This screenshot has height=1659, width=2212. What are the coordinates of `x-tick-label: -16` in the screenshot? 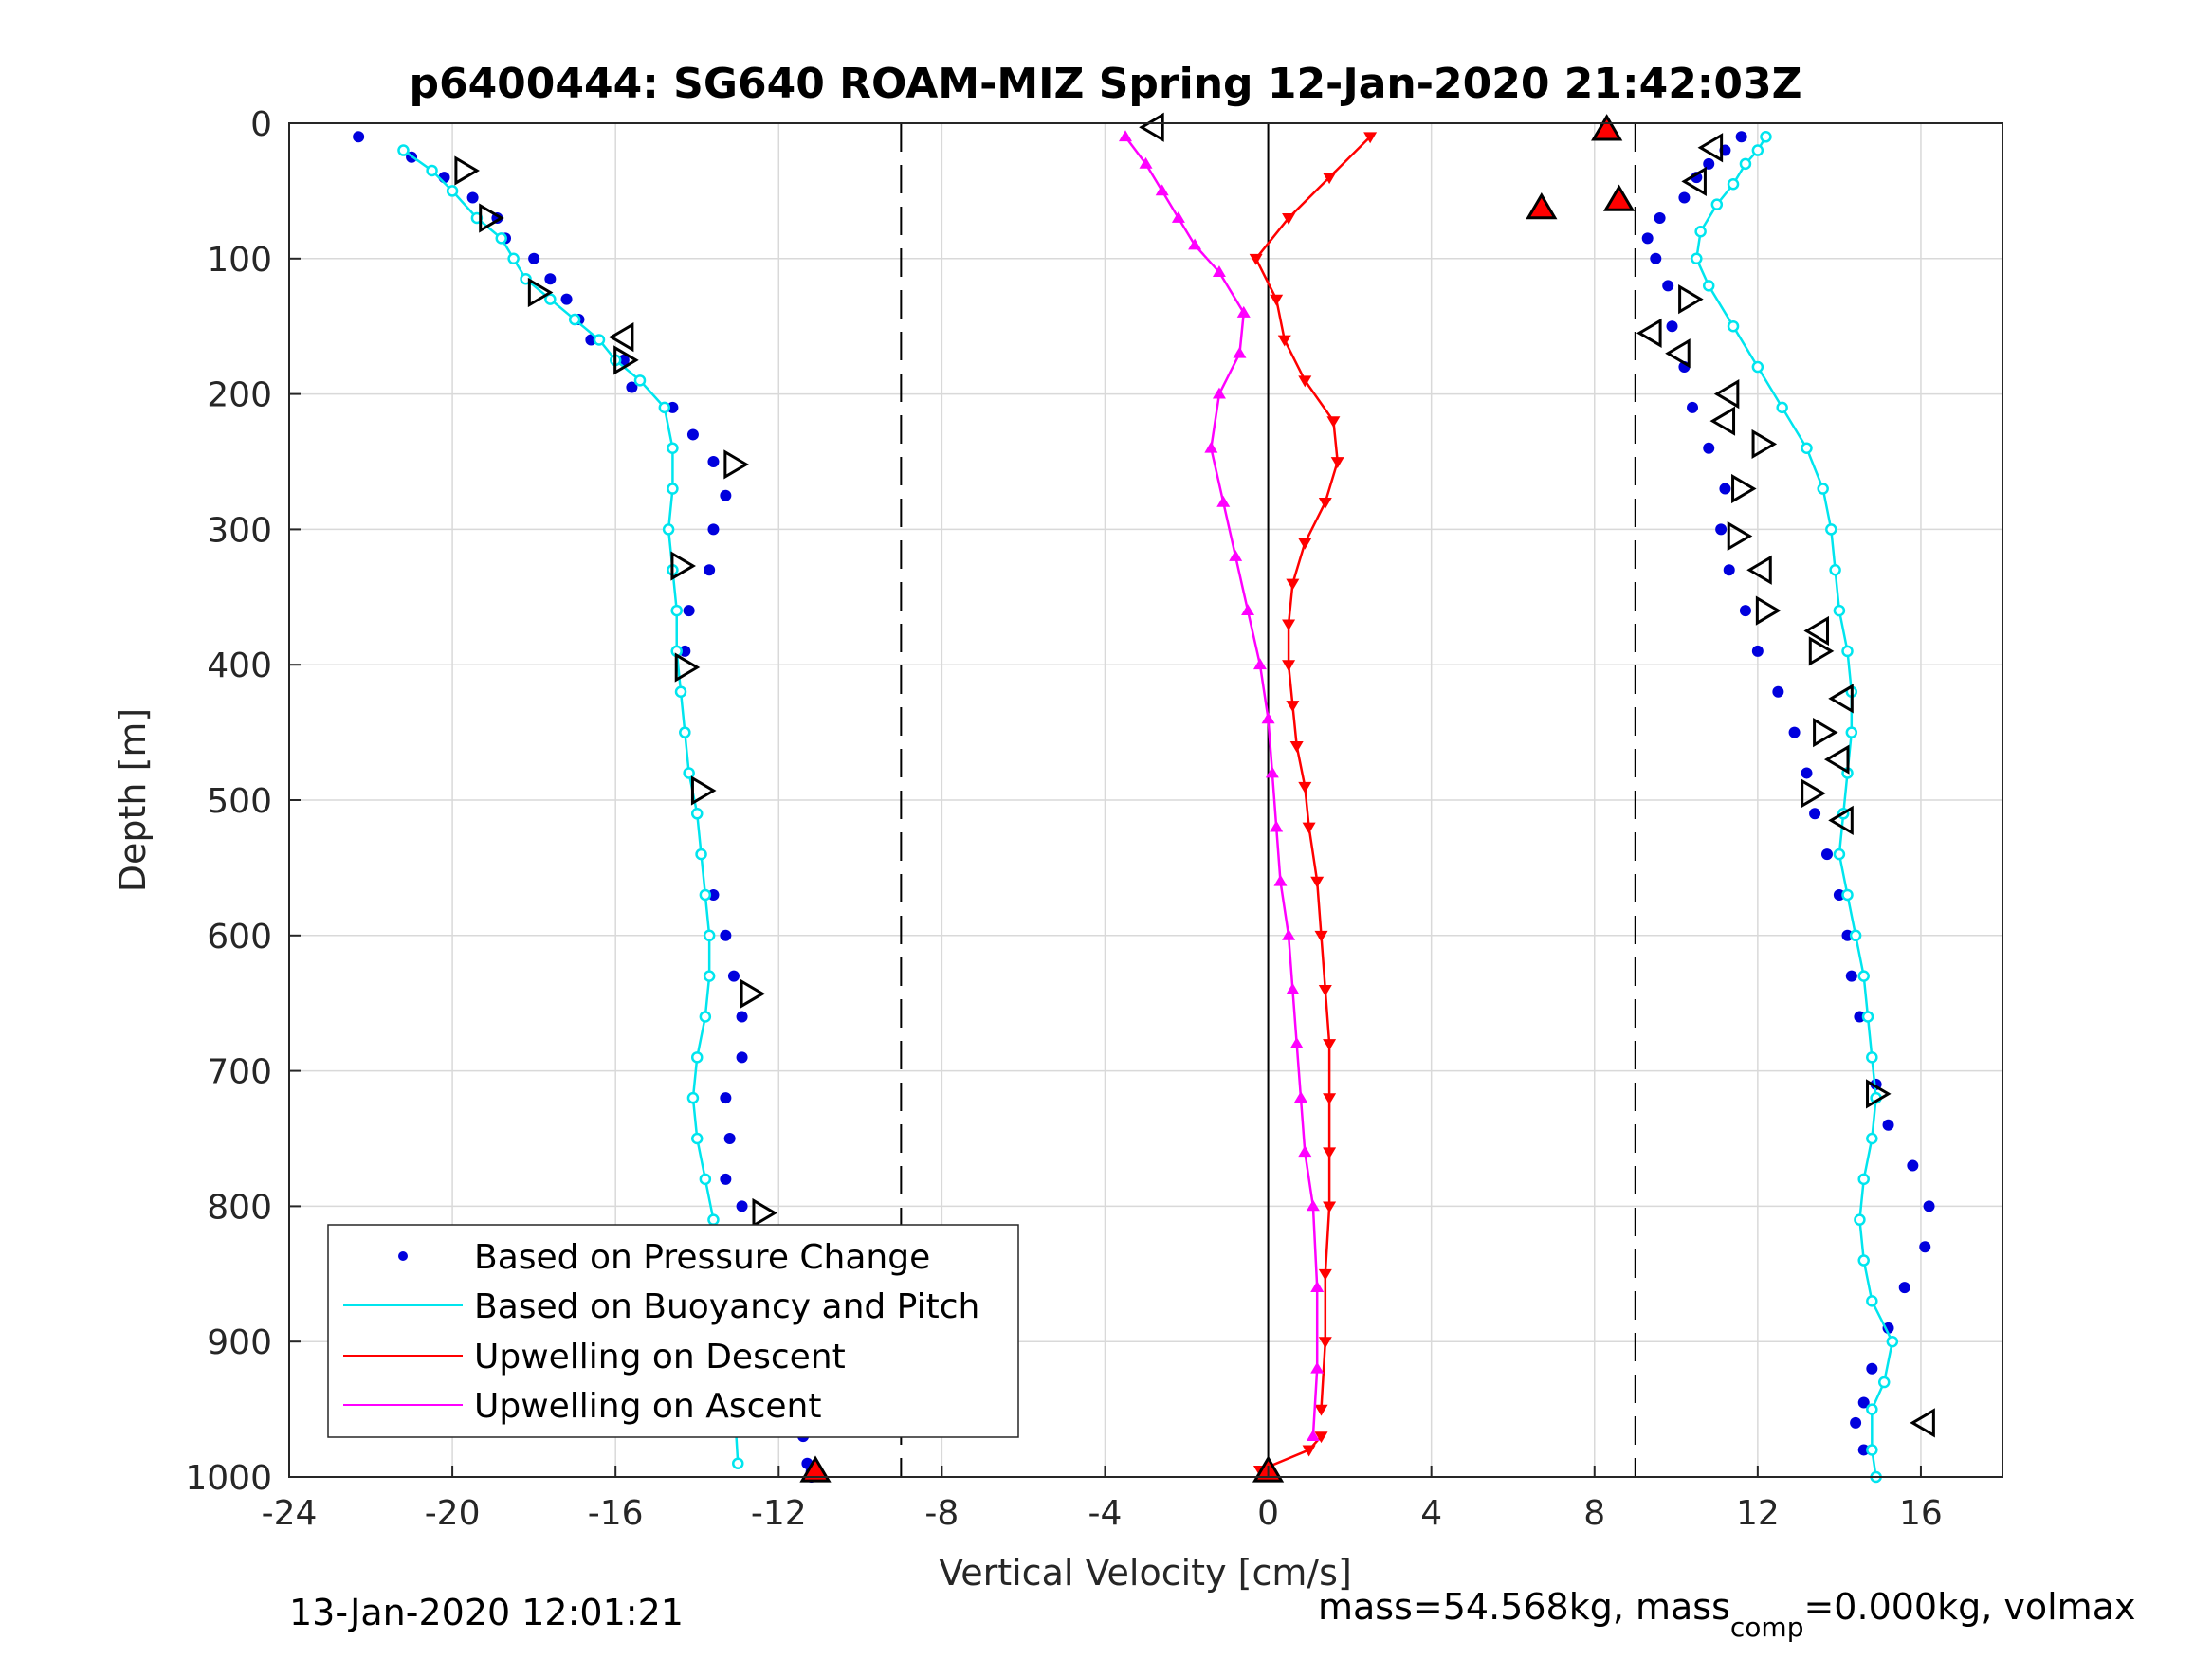 It's located at (616, 1513).